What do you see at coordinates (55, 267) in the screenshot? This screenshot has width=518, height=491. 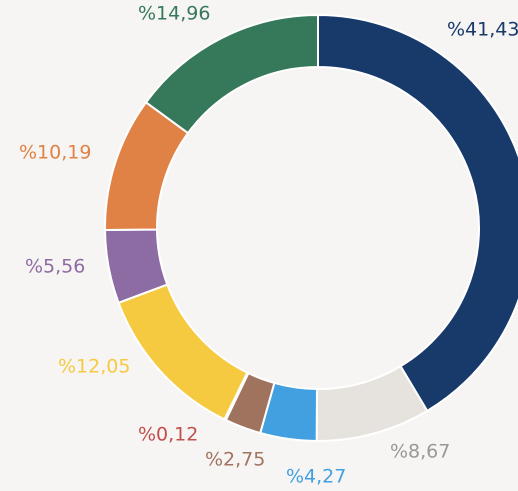 I see `data-label: %5,56` at bounding box center [55, 267].